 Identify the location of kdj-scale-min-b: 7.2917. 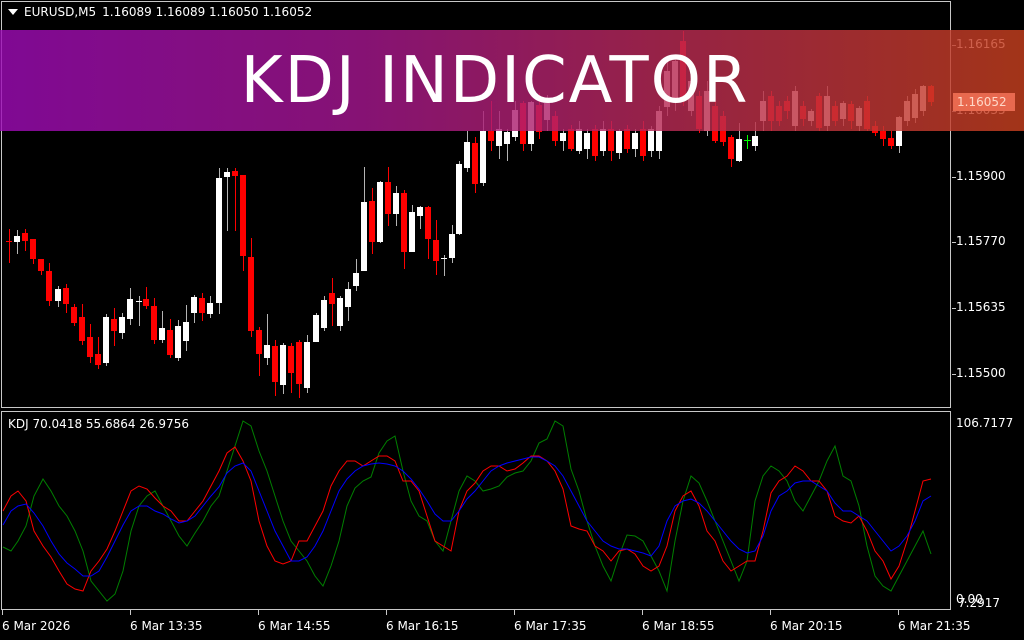
(979, 603).